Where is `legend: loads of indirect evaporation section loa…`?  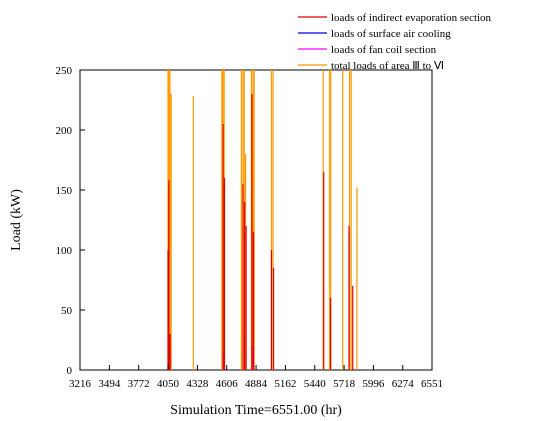 legend: loads of indirect evaporation section loa… is located at coordinates (395, 42).